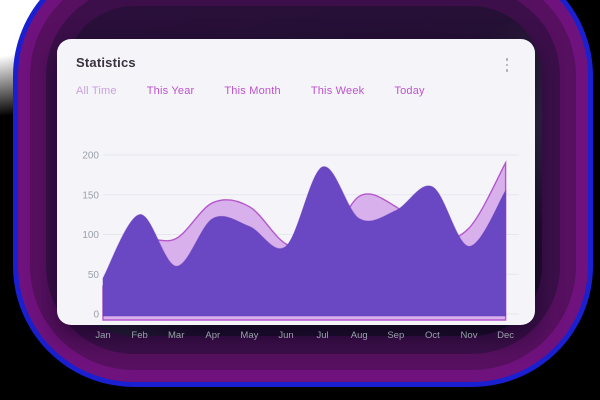  Describe the element at coordinates (507, 65) in the screenshot. I see `kebab-vertical-icon` at that location.